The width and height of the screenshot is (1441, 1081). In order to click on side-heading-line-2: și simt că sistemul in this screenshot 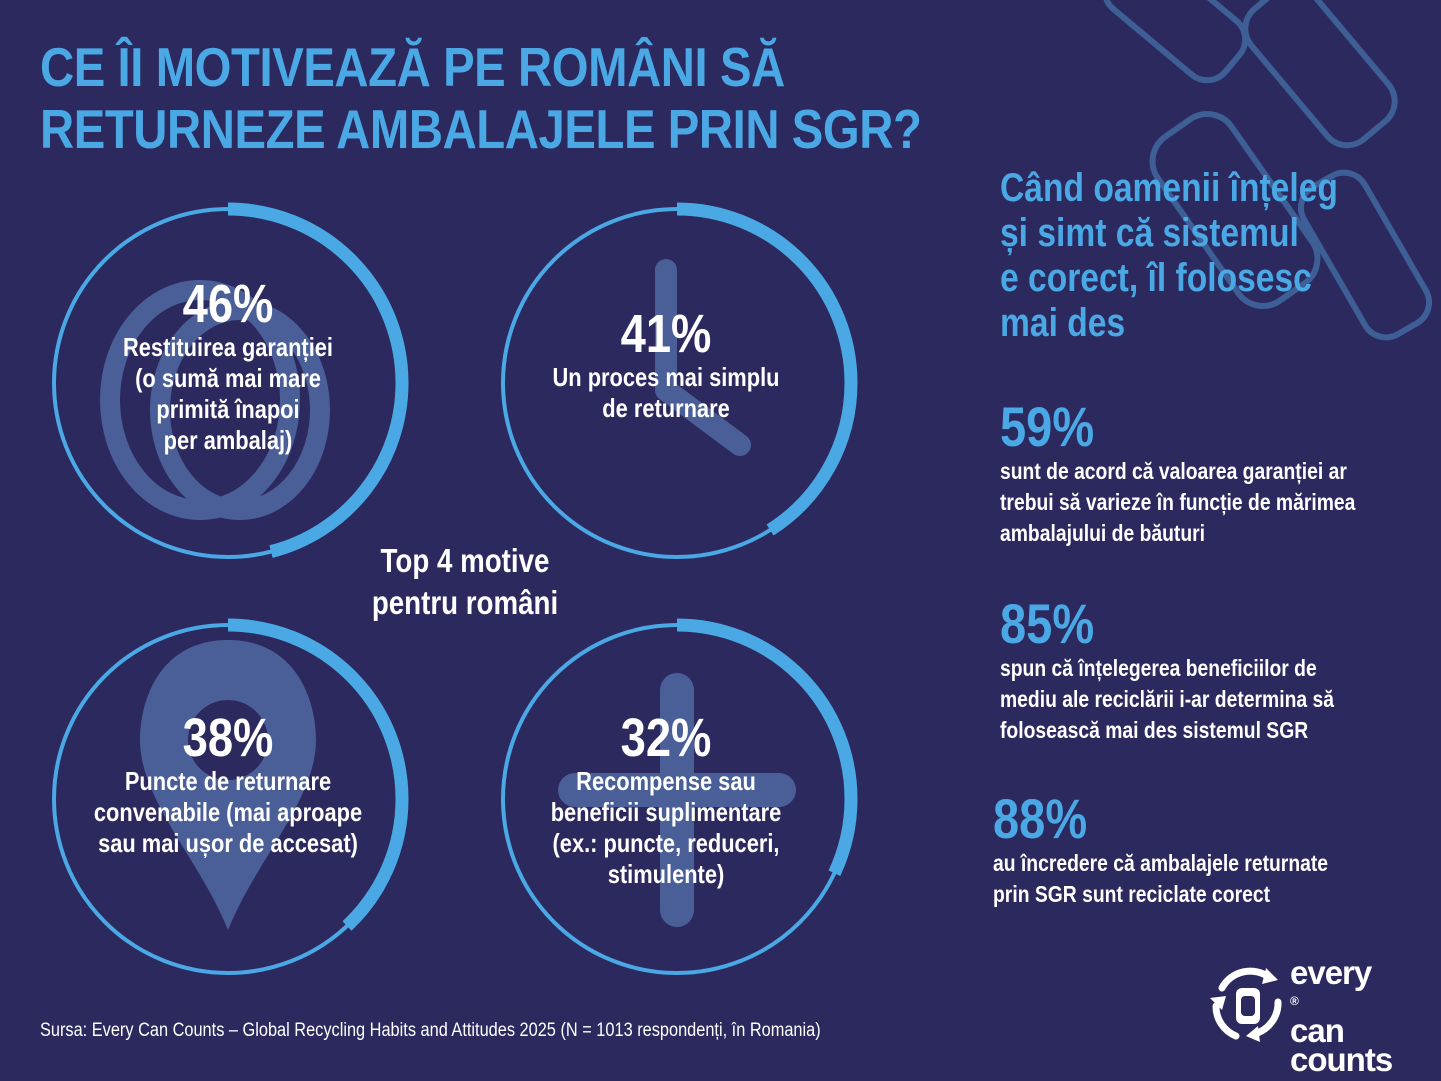, I will do `click(1149, 233)`.